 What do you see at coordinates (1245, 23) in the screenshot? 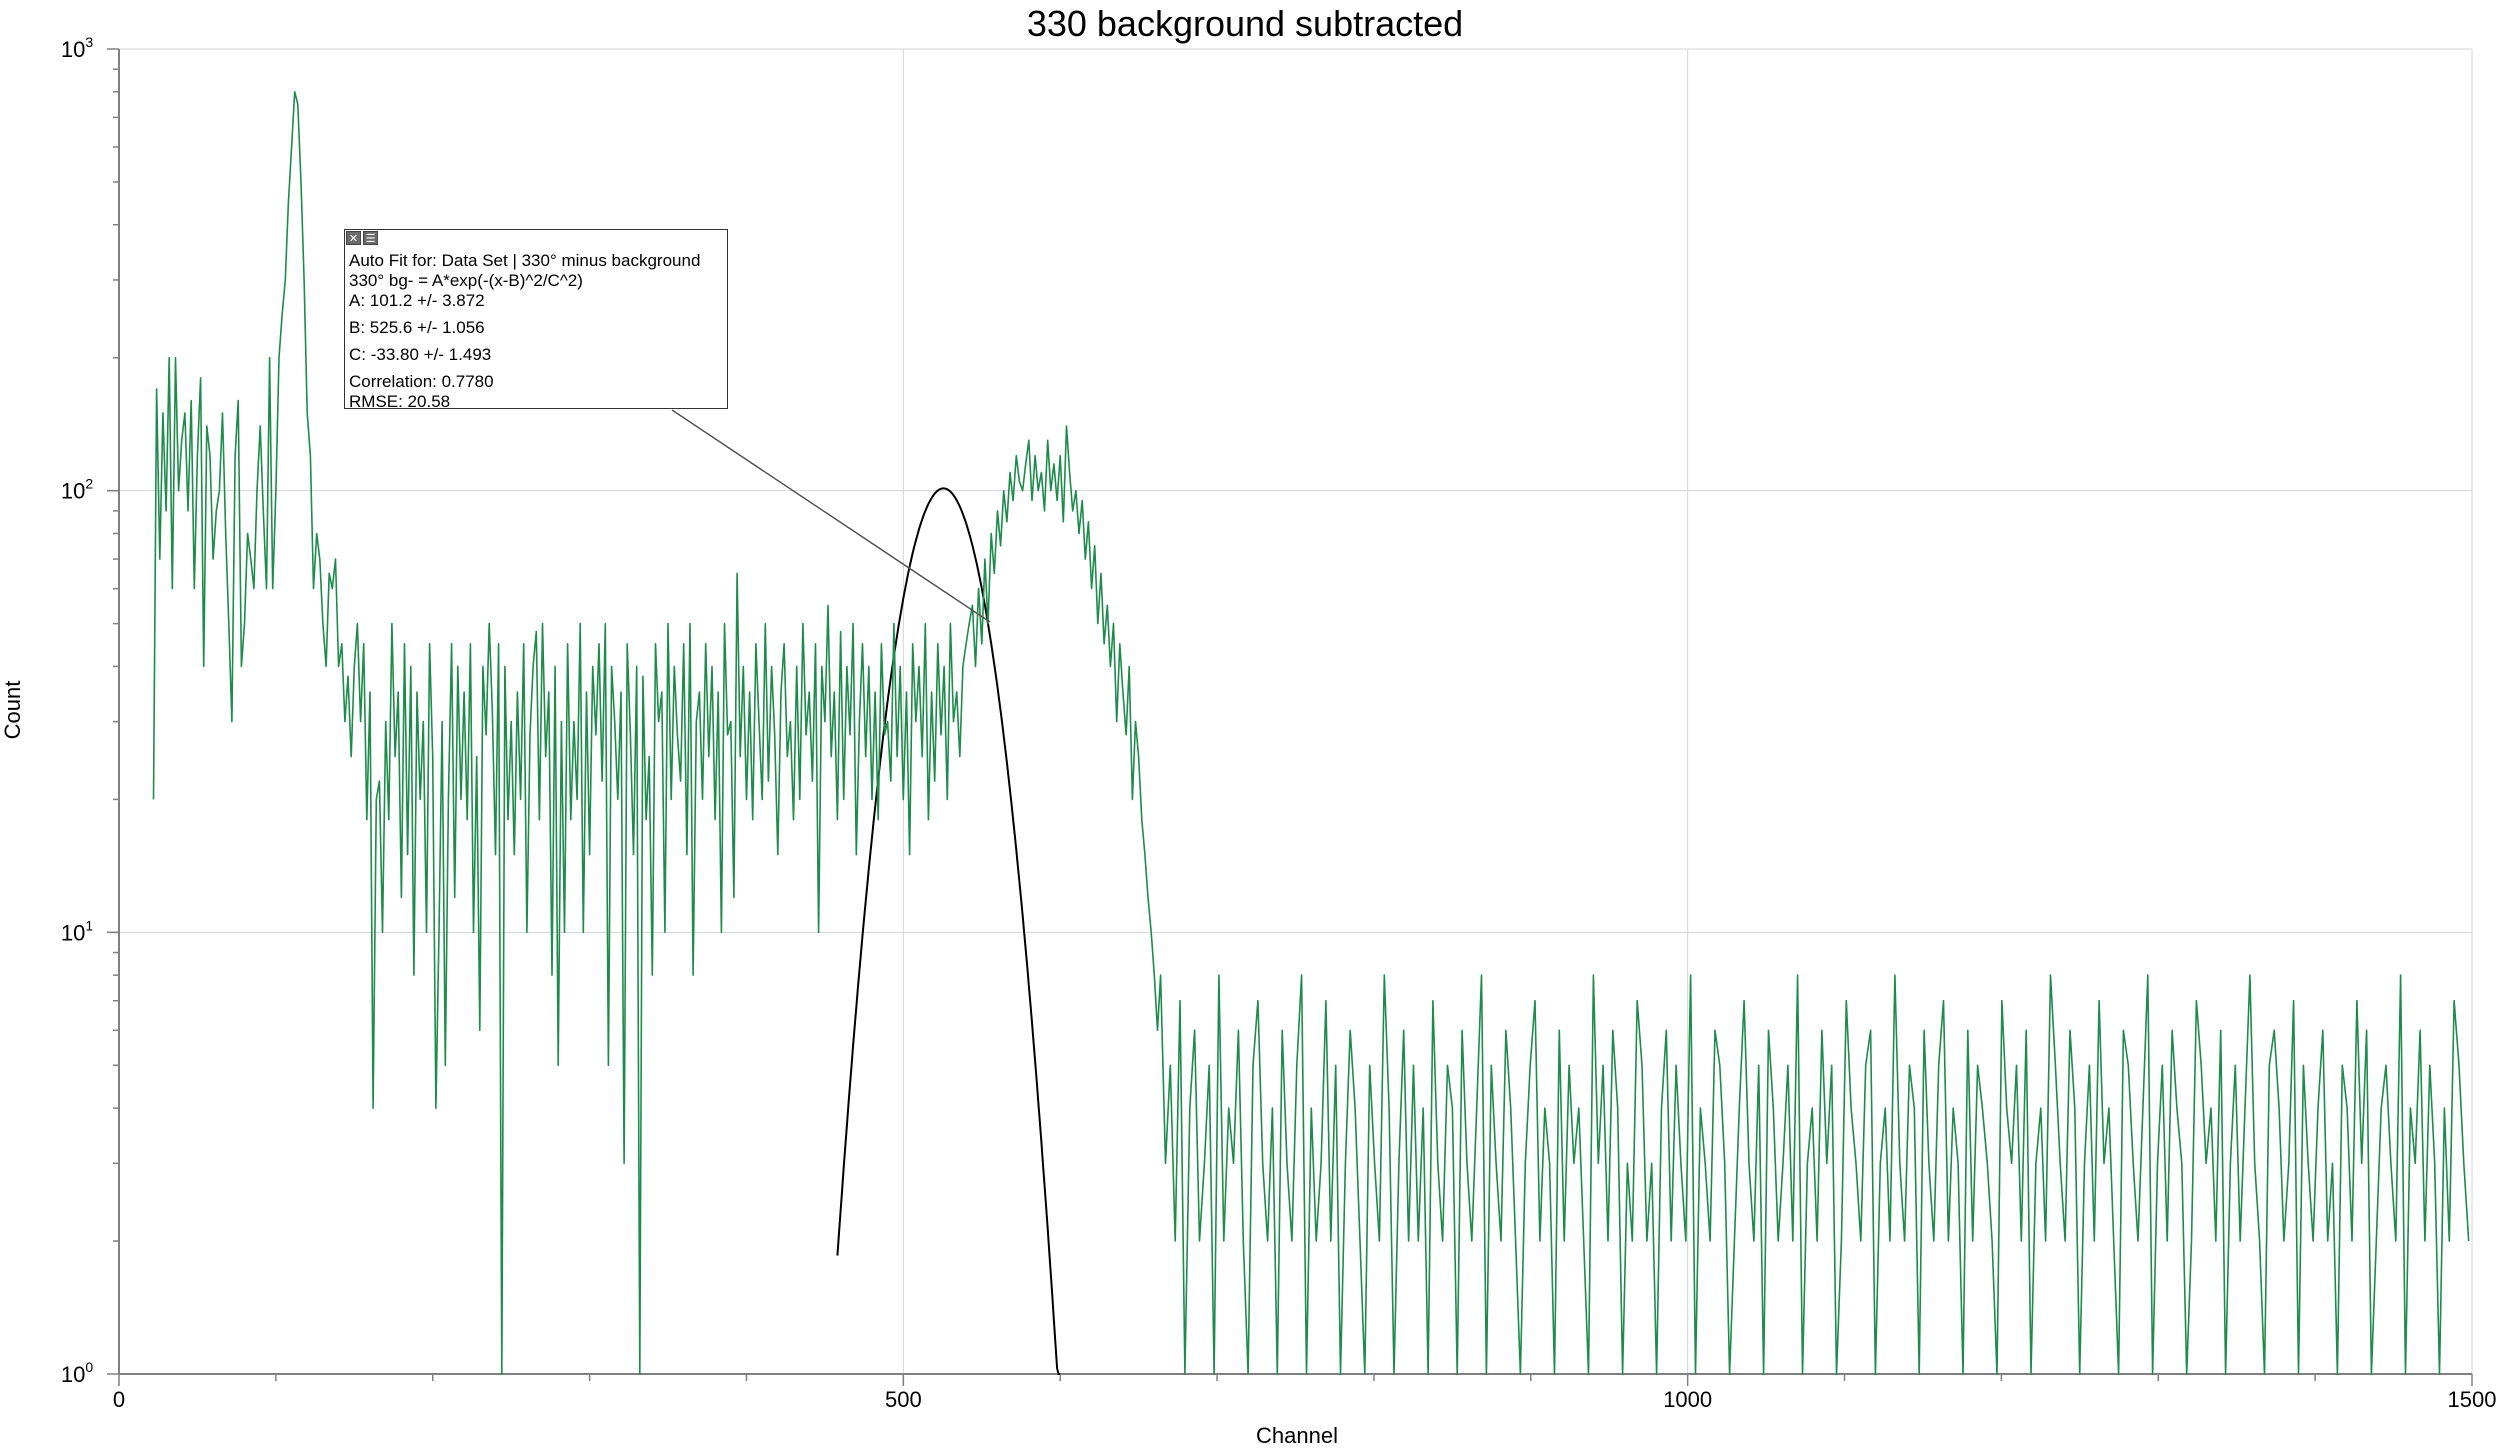
I see `chart-title: 330 background subtracted` at bounding box center [1245, 23].